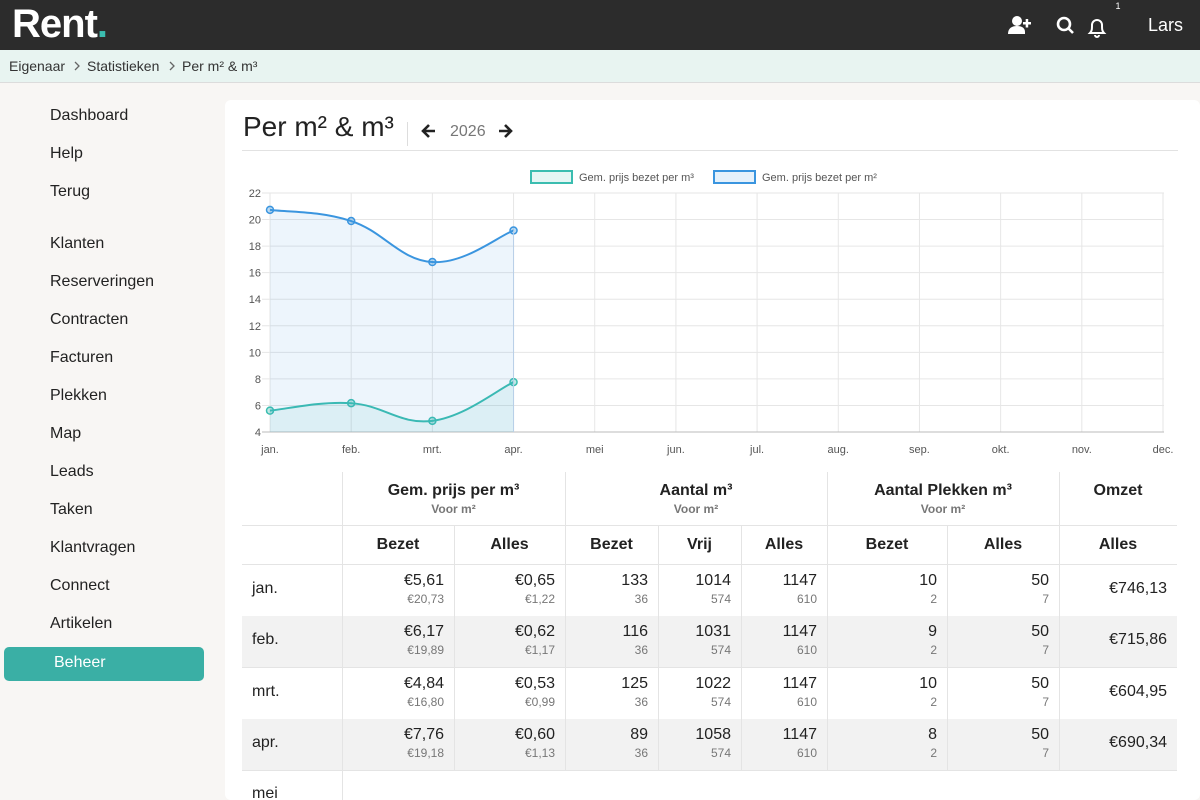 The width and height of the screenshot is (1200, 800). What do you see at coordinates (258, 380) in the screenshot?
I see `y-tick-label: 8` at bounding box center [258, 380].